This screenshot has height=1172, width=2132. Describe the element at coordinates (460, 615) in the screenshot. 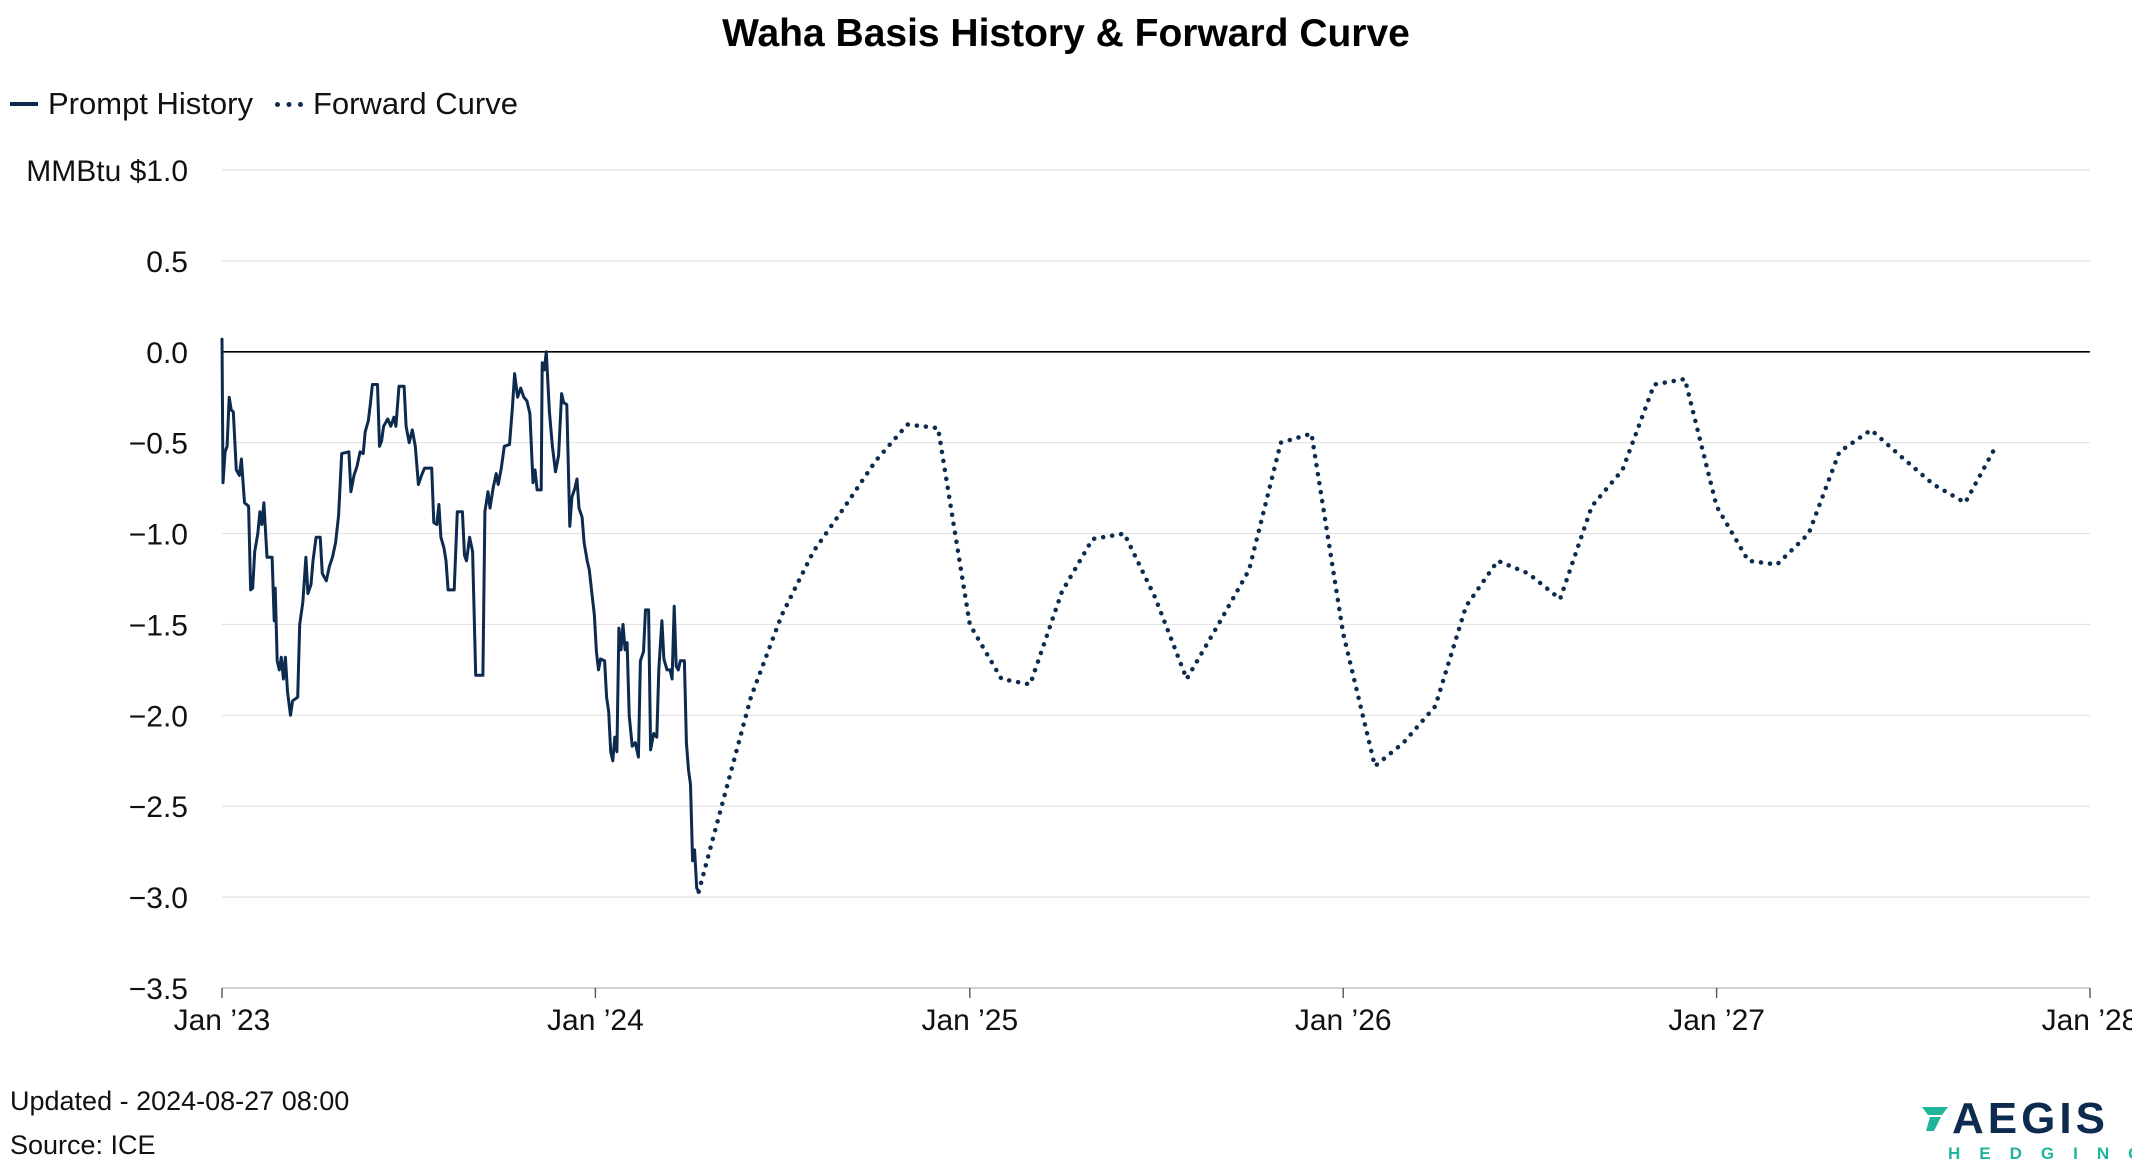

I see `series-line-prompt-history` at that location.